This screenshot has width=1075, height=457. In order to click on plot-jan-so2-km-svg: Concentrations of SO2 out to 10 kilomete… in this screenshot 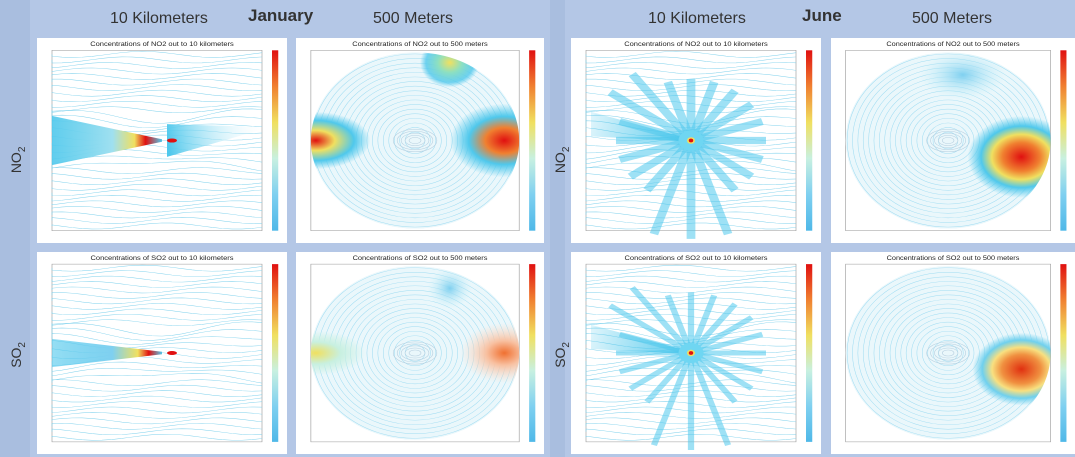, I will do `click(165, 349)`.